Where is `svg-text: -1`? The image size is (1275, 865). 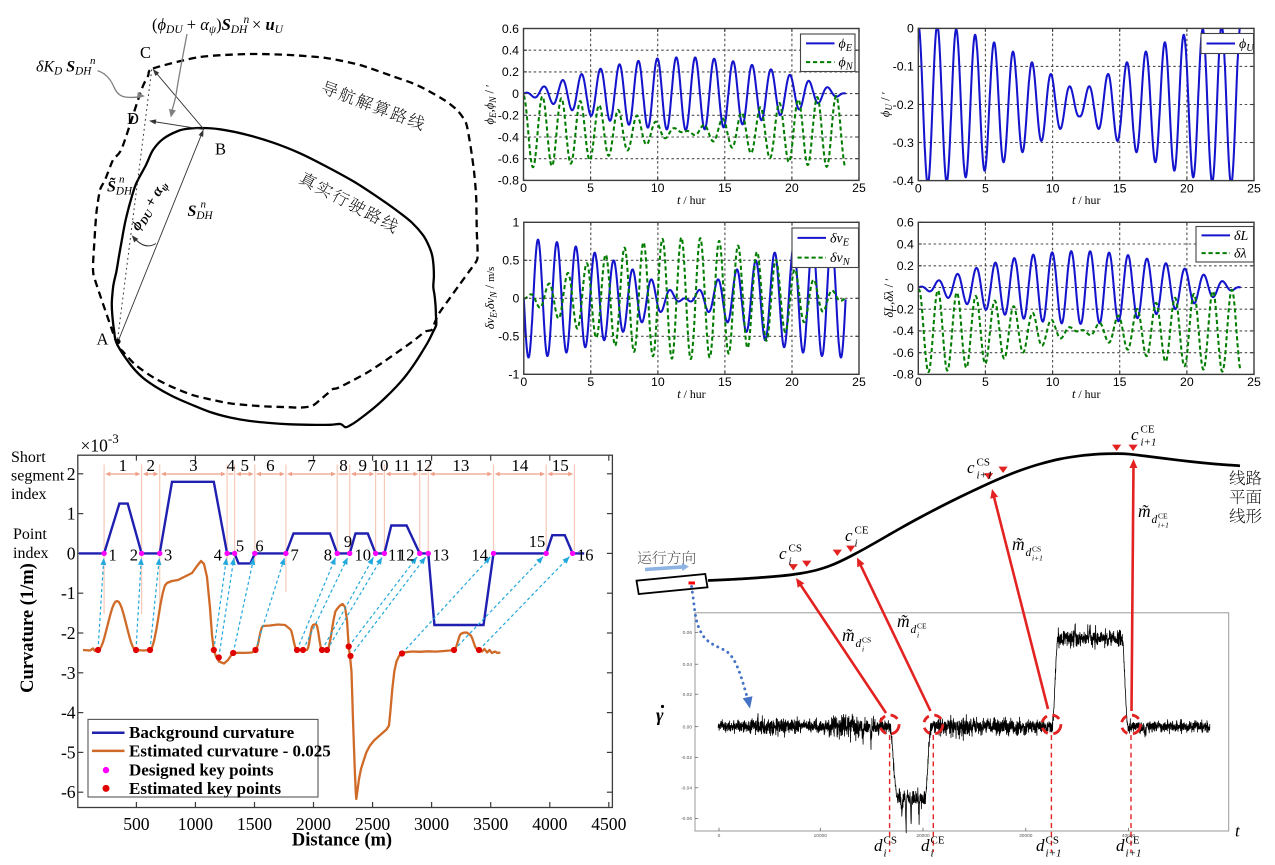
svg-text: -1 is located at coordinates (68, 593).